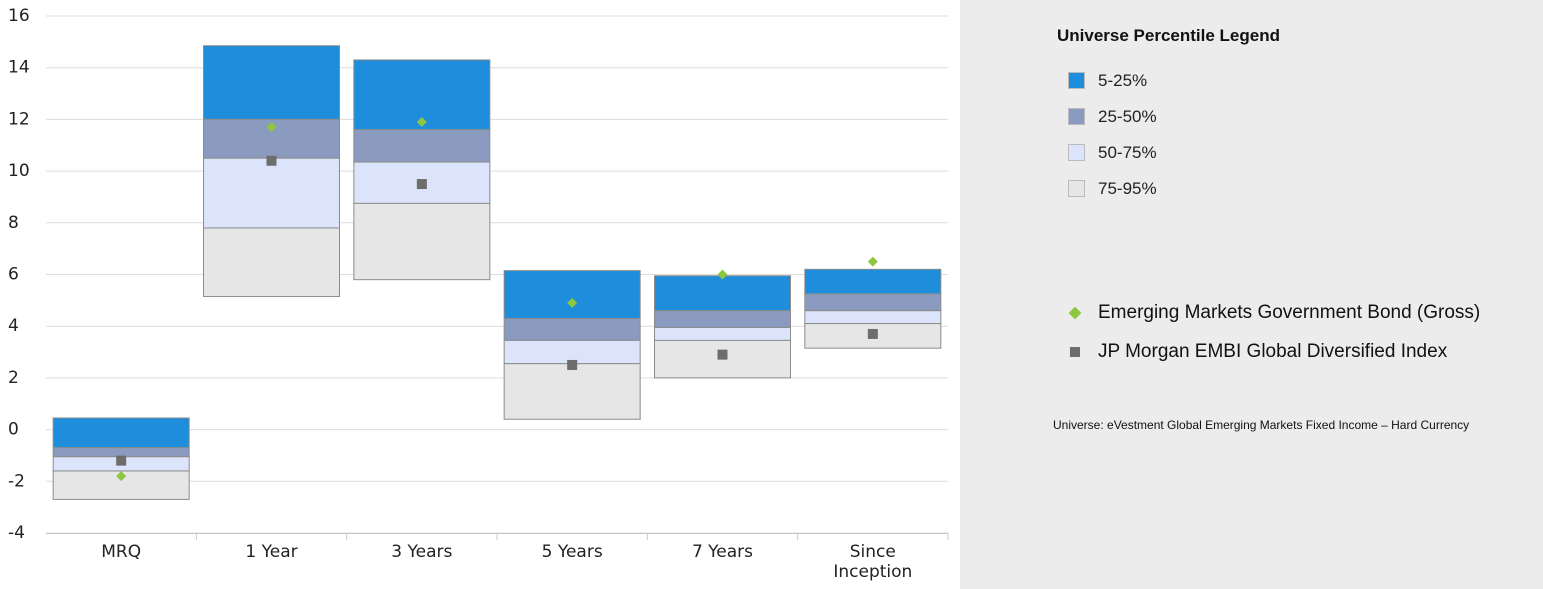 The height and width of the screenshot is (589, 1543). Describe the element at coordinates (16, 533) in the screenshot. I see `y-tick-label: -4` at that location.